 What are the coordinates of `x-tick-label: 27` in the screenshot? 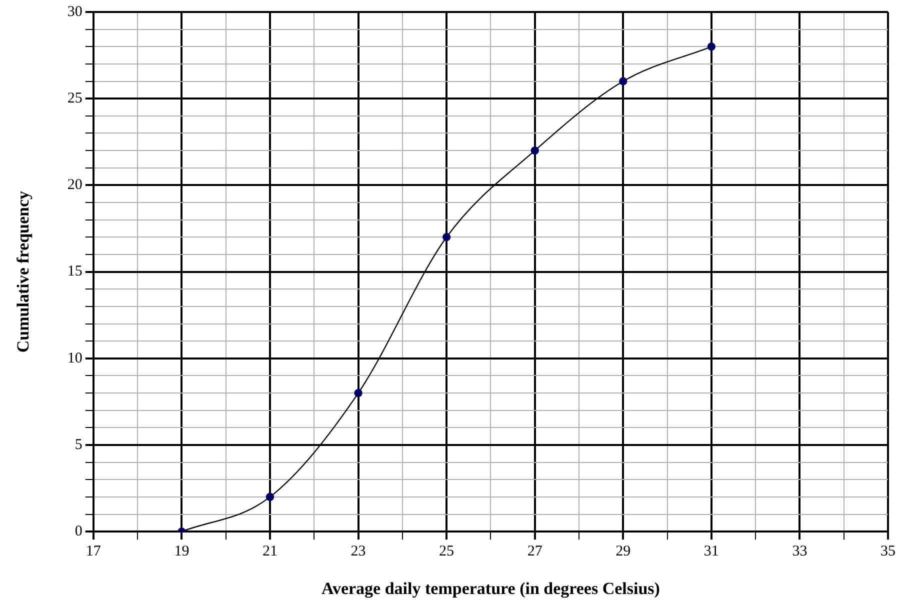 It's located at (535, 552).